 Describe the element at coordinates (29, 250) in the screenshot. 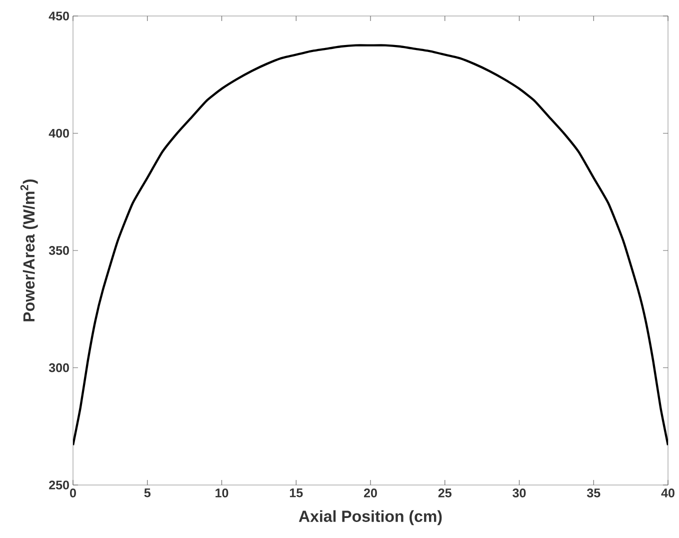

I see `y-axis-title: Power/Area (W/m$^{2}$)` at that location.